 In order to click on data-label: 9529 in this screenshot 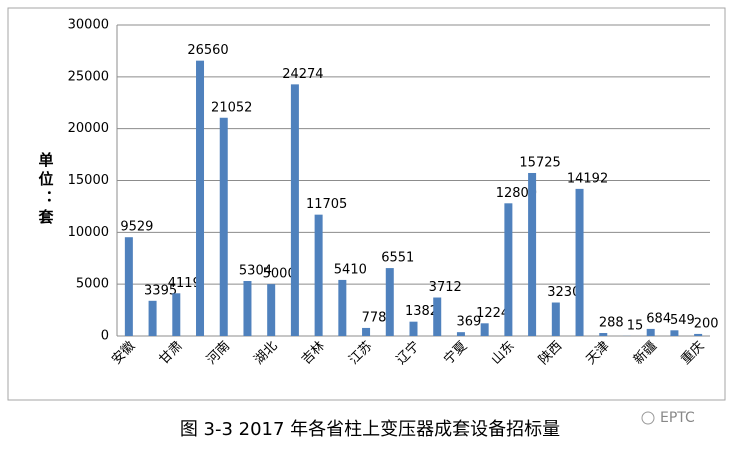, I will do `click(136, 227)`.